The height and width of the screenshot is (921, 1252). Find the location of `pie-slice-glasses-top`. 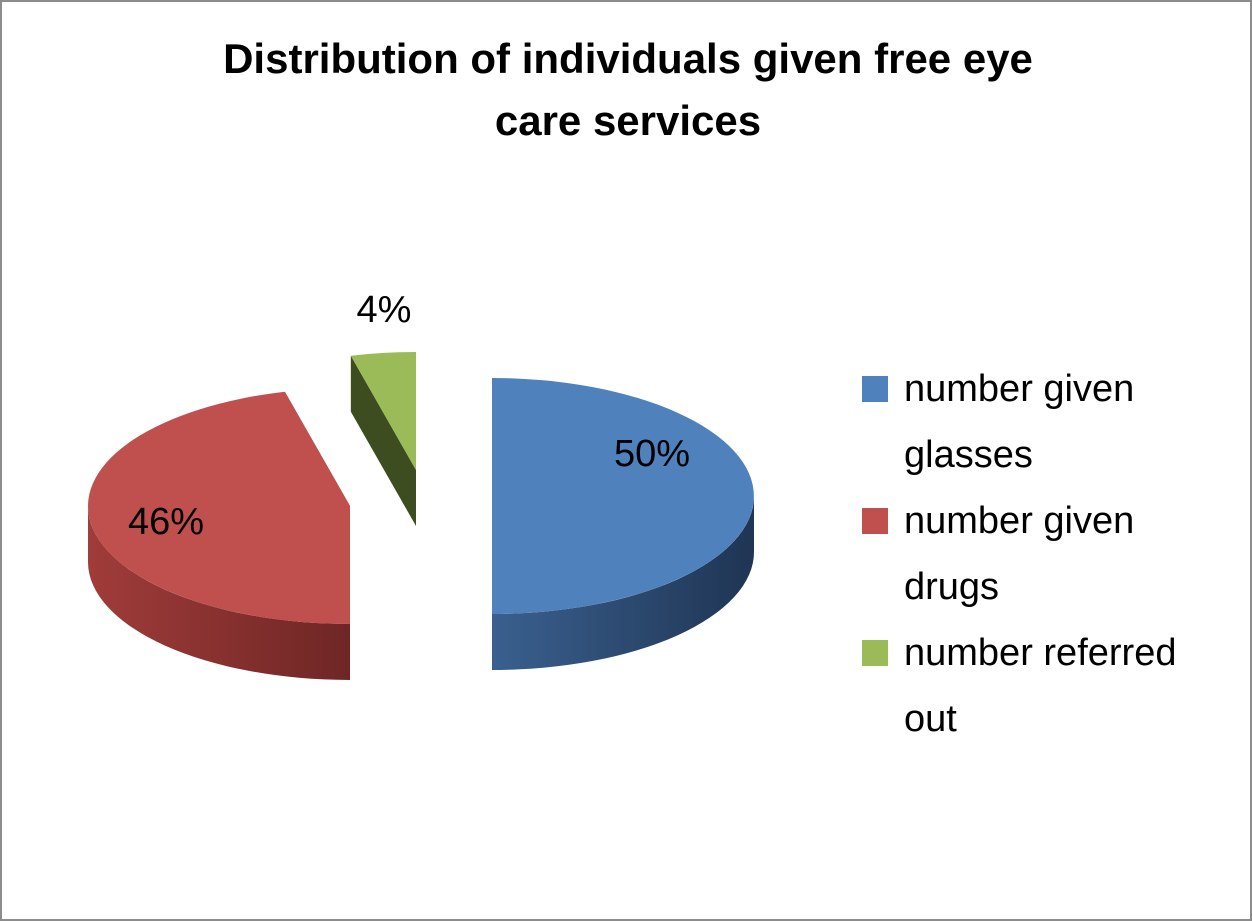

pie-slice-glasses-top is located at coordinates (623, 496).